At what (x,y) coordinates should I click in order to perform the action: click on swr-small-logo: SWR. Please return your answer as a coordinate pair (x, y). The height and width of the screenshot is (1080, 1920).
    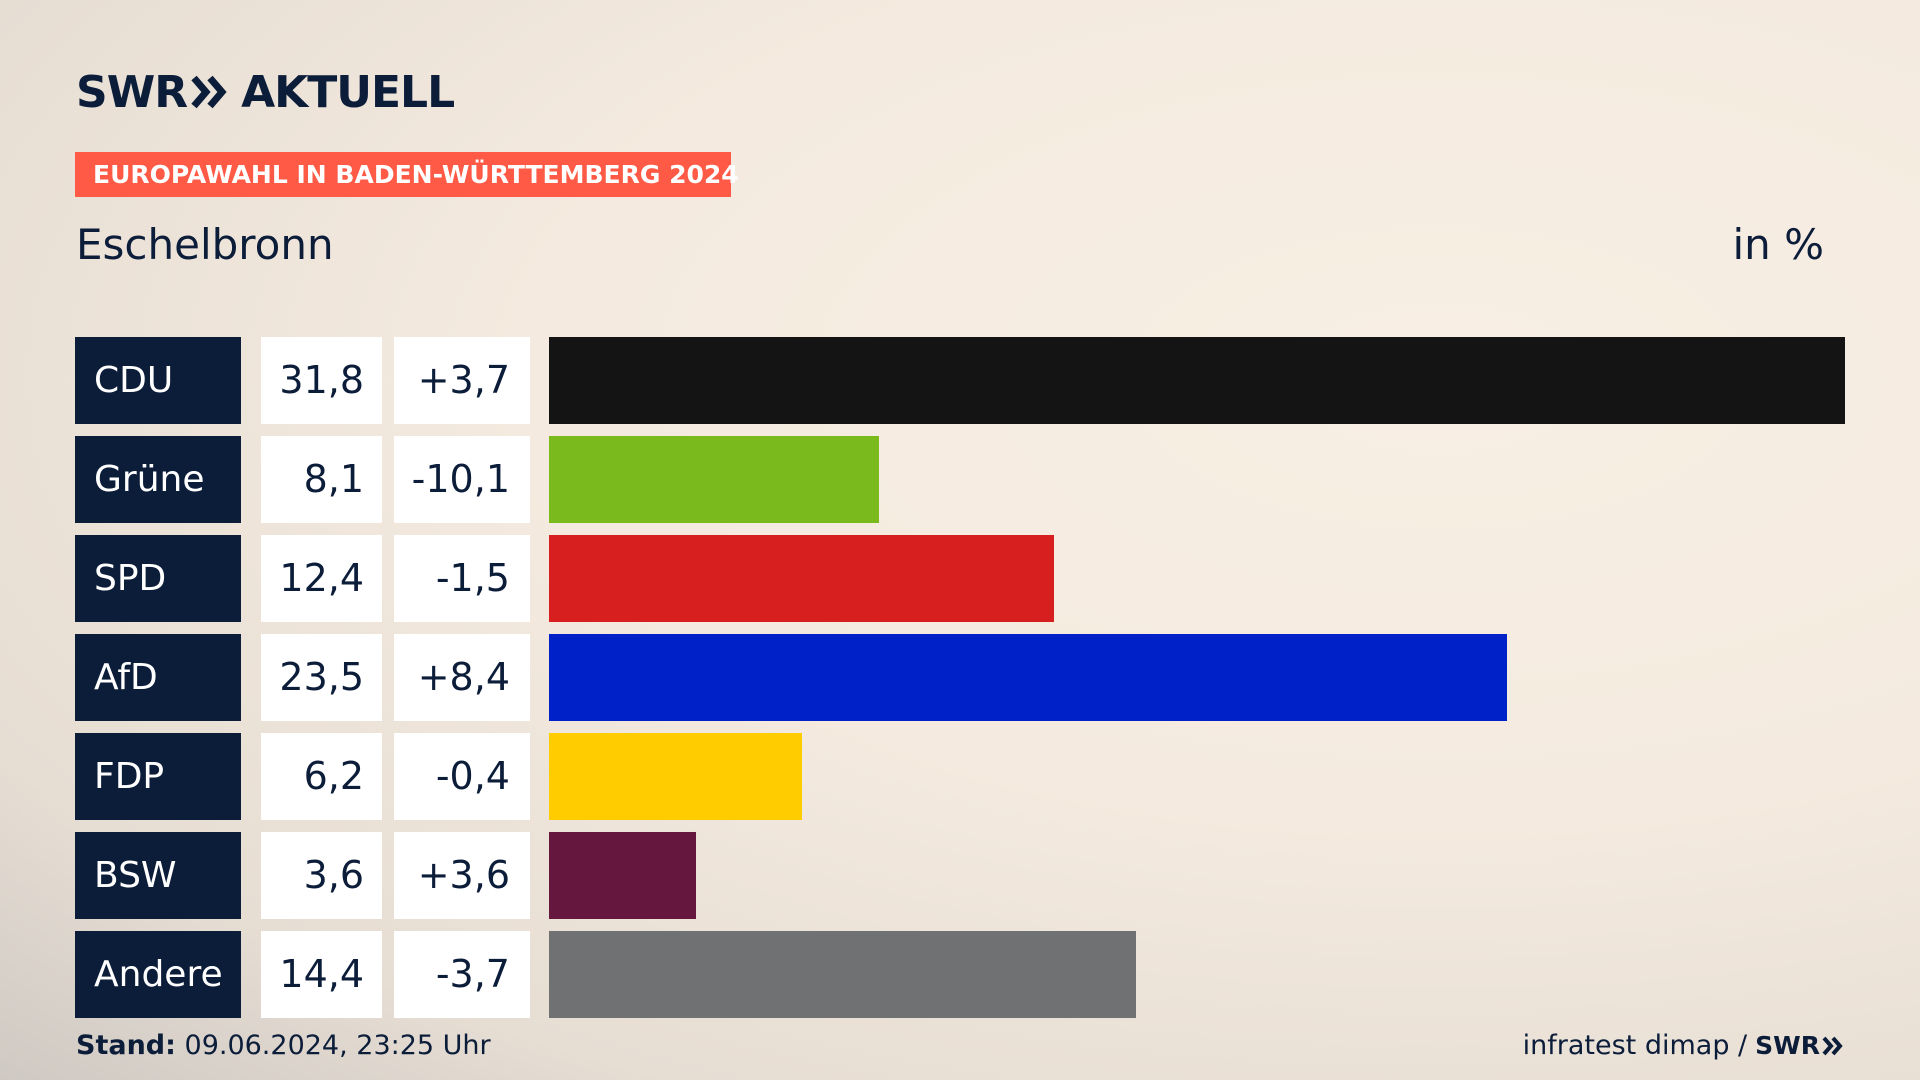
    Looking at the image, I should click on (1799, 1045).